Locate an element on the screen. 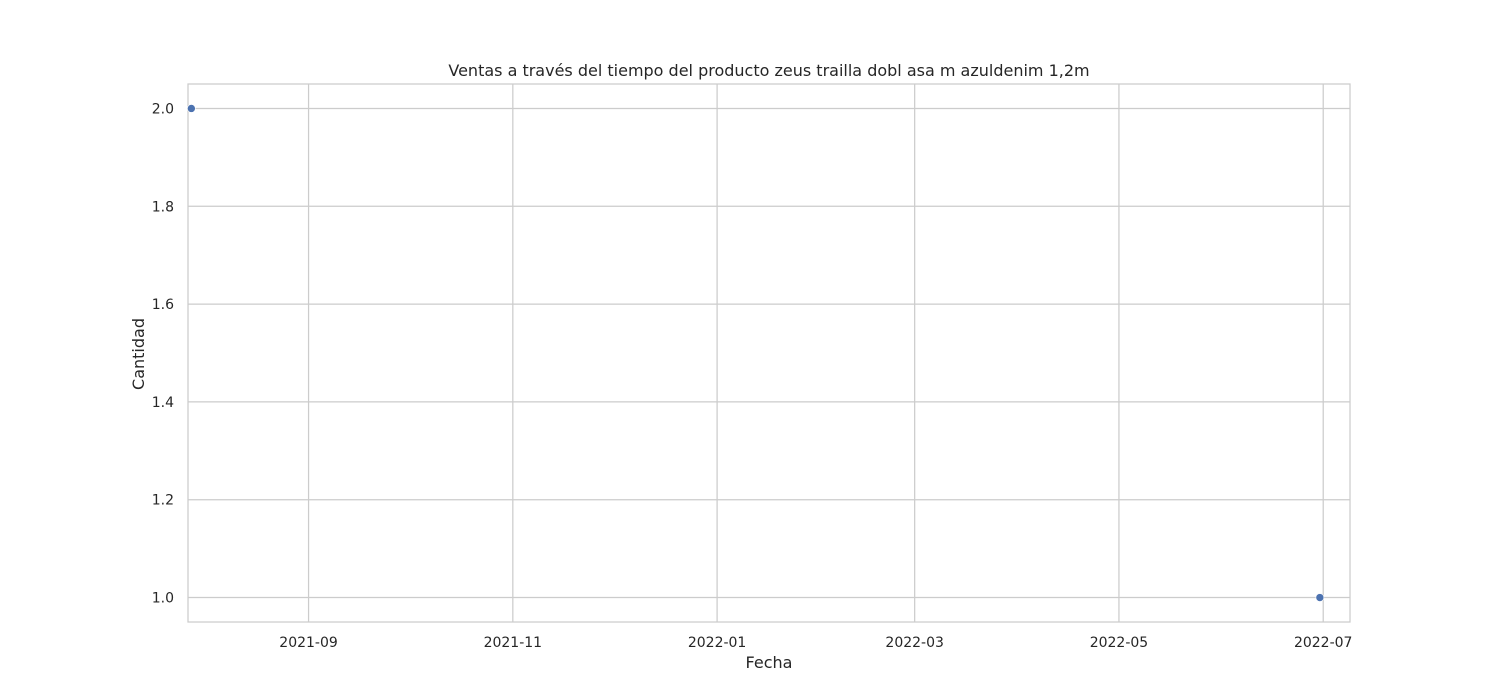  y-tick-label: 1.4 is located at coordinates (163, 403).